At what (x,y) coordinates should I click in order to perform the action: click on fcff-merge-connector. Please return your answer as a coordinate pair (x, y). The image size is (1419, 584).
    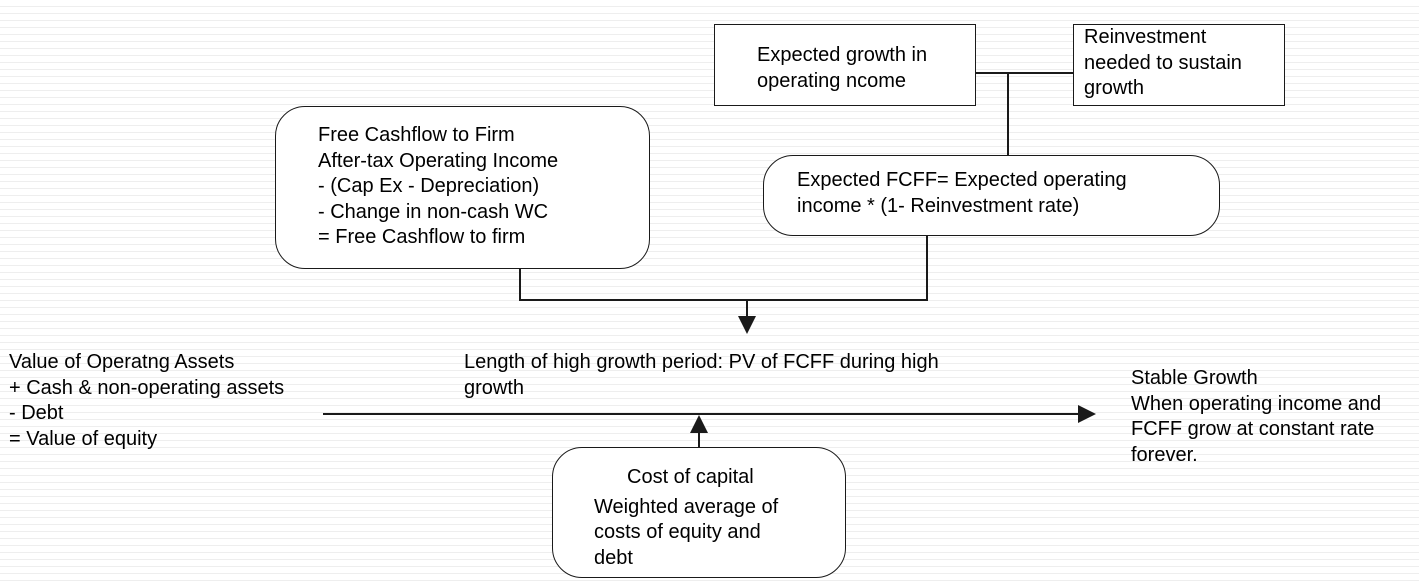
    Looking at the image, I should click on (723, 268).